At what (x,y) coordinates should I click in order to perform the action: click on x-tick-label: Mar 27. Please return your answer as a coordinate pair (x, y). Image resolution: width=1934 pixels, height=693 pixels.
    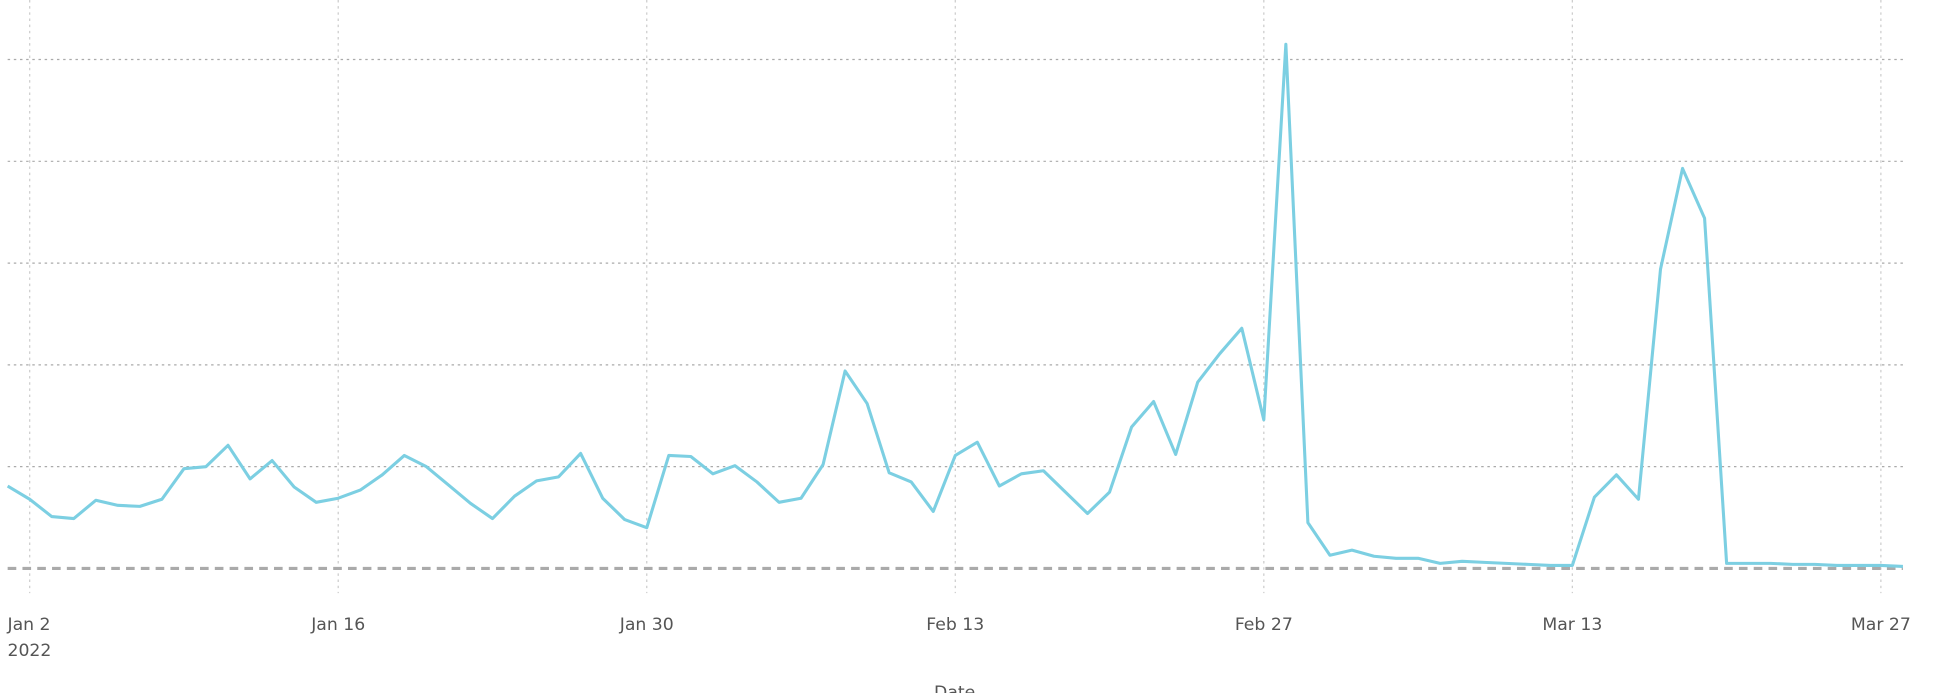
    Looking at the image, I should click on (1881, 625).